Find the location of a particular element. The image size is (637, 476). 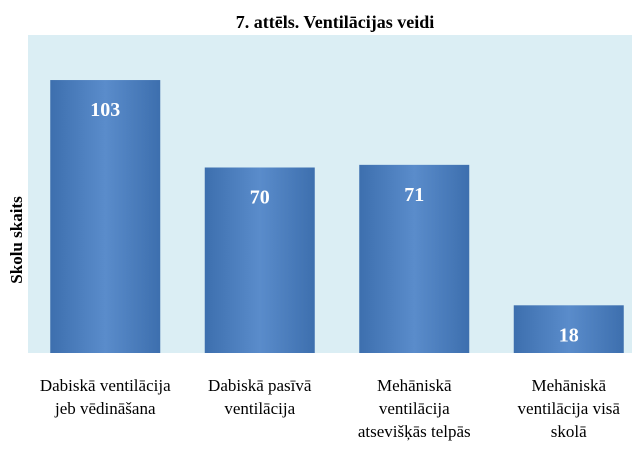

value-label: 71 is located at coordinates (414, 195).